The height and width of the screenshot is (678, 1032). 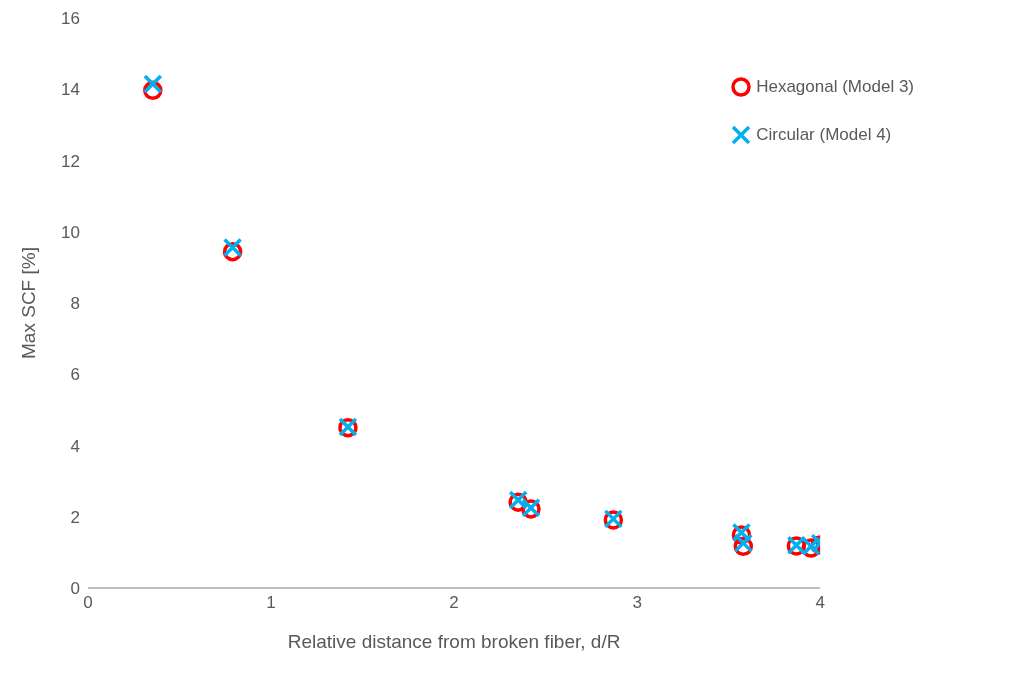 What do you see at coordinates (637, 603) in the screenshot?
I see `x-tick-label: 3` at bounding box center [637, 603].